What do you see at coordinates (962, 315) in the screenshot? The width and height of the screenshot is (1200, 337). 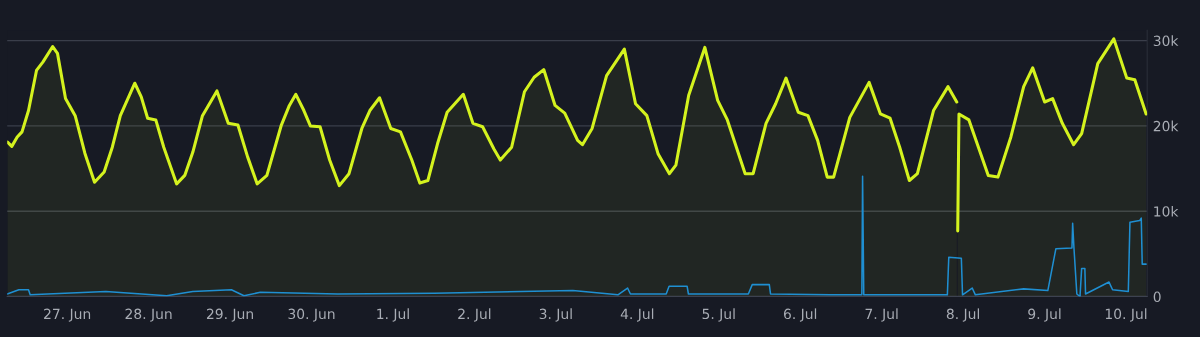 I see `x-tick-label: 8. Jul` at bounding box center [962, 315].